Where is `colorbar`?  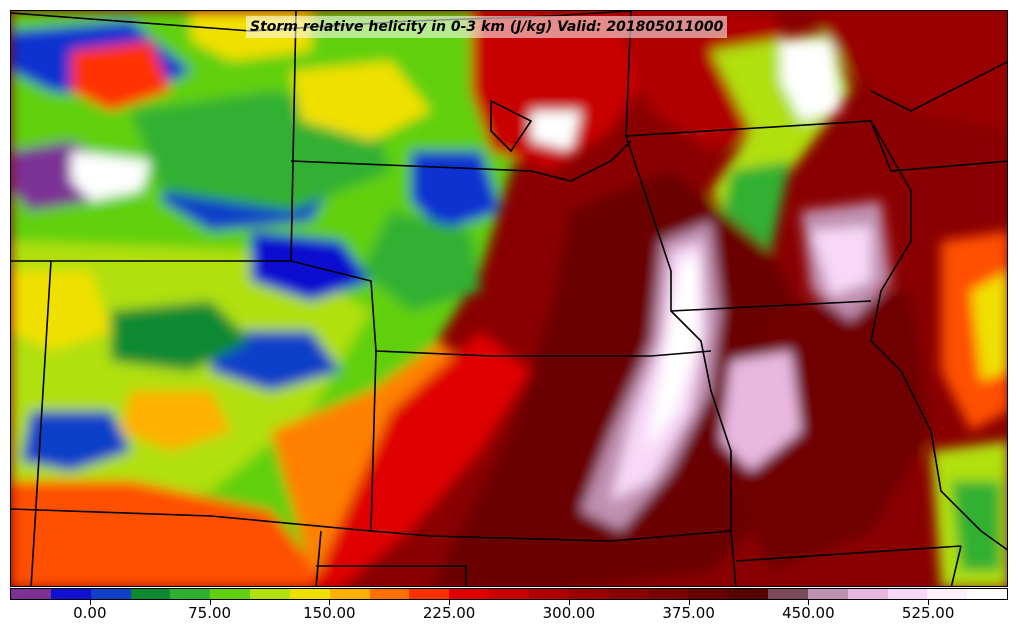 colorbar is located at coordinates (509, 594).